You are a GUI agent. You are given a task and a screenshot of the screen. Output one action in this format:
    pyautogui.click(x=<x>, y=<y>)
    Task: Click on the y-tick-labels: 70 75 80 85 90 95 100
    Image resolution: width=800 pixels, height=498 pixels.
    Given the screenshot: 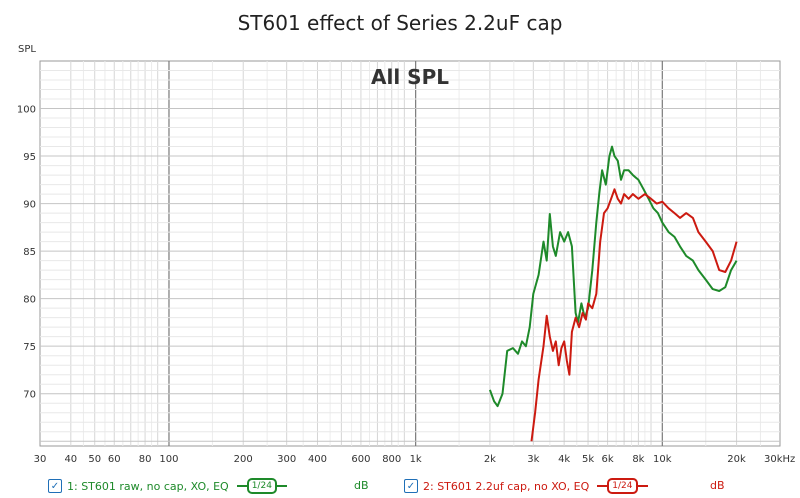 What is the action you would take?
    pyautogui.click(x=26, y=253)
    